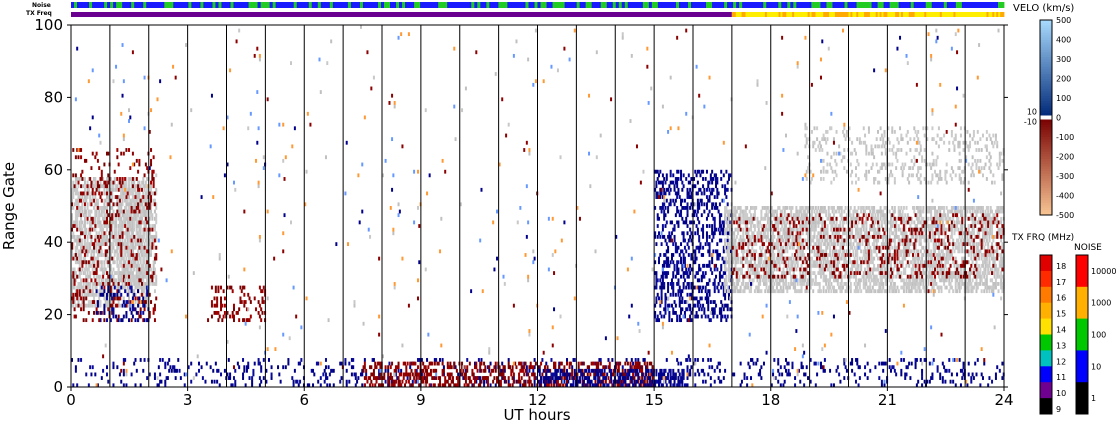  Describe the element at coordinates (39, 13) in the screenshot. I see `txfreq-strip-label: TX Freq` at that location.